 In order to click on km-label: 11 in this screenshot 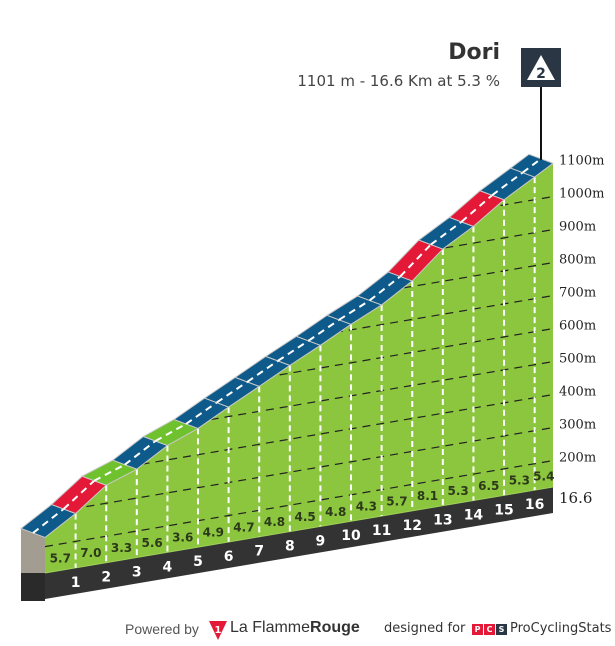, I will do `click(381, 531)`.